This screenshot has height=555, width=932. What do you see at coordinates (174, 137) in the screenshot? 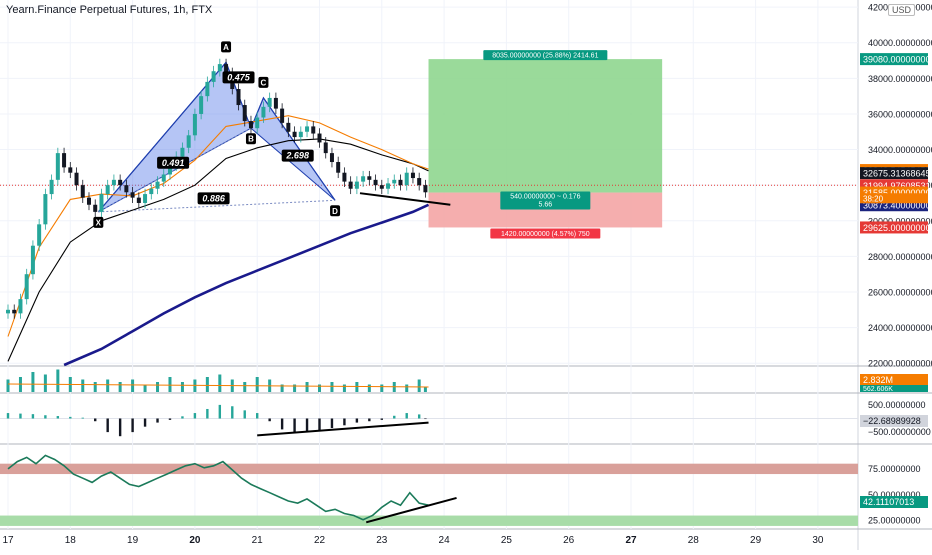
I see `pattern-xab` at bounding box center [174, 137].